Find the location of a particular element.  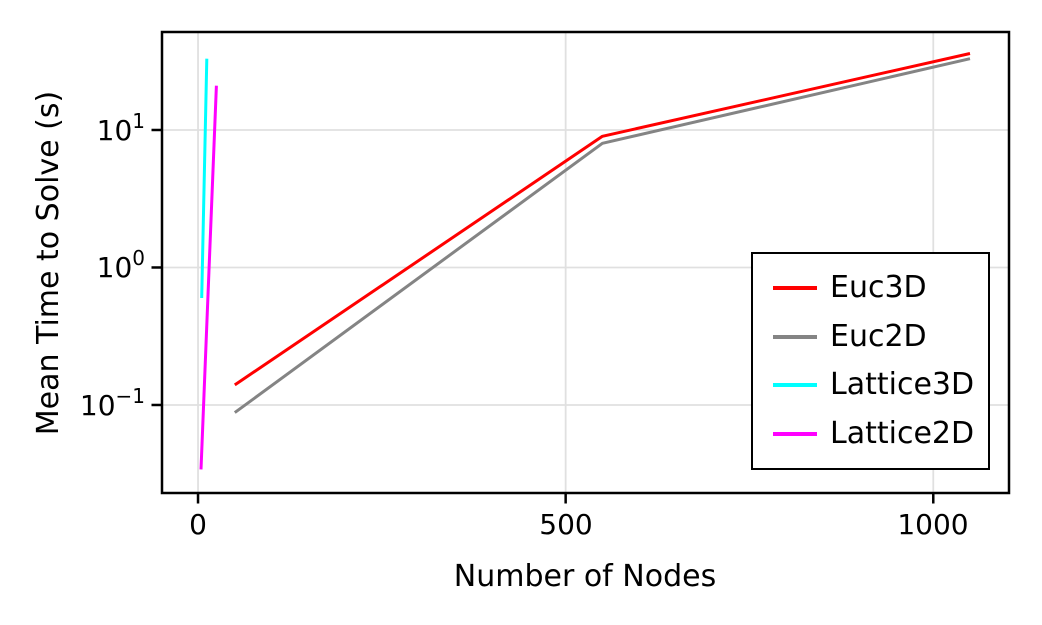

y-tick-label-10e0: 10⁰ is located at coordinates (121, 265).